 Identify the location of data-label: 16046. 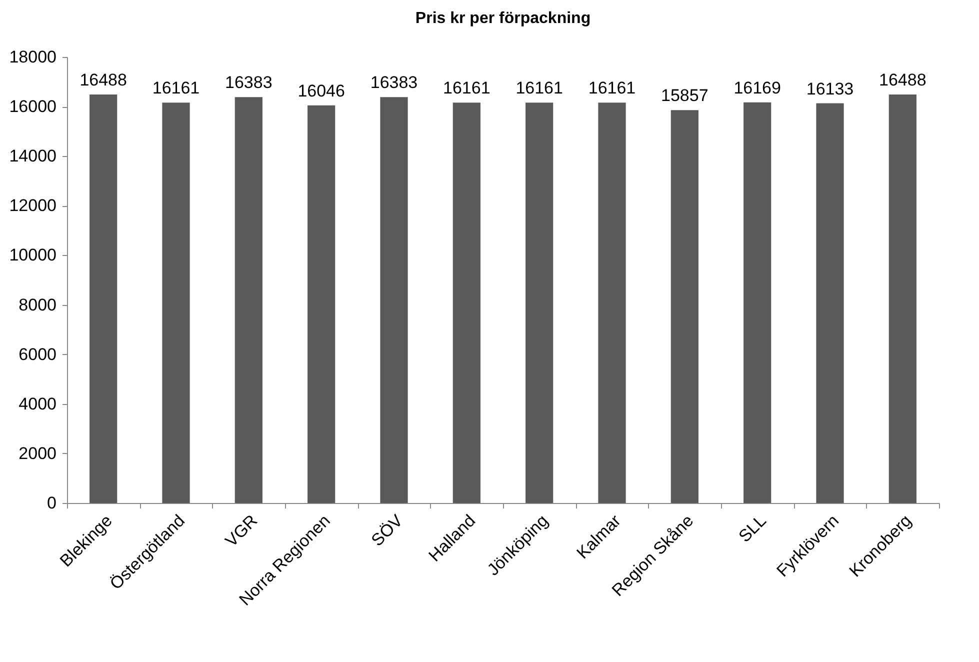
(321, 90).